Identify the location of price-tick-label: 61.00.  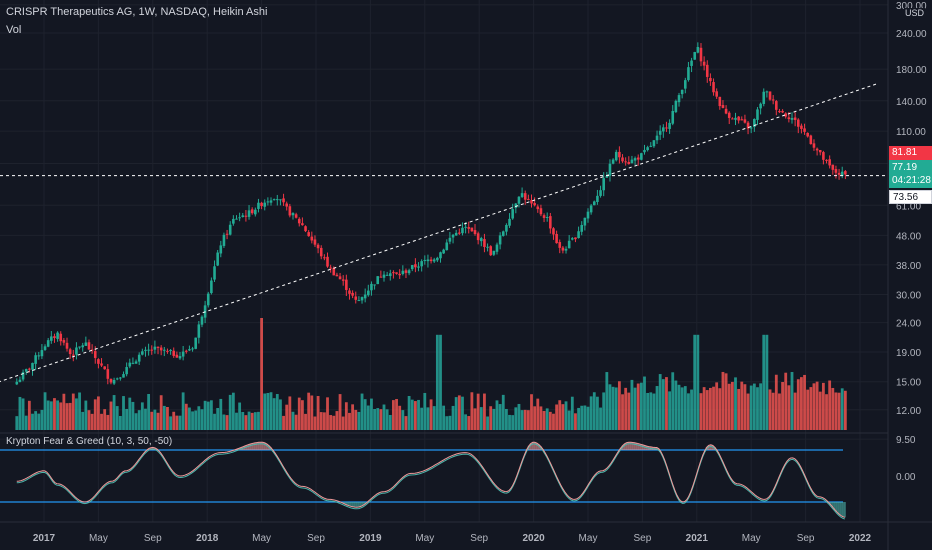
(908, 206).